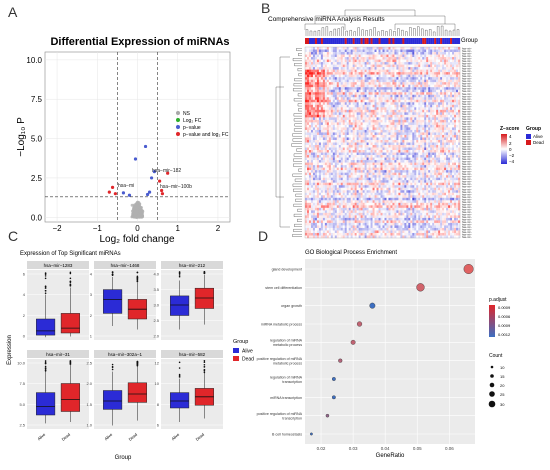 The image size is (550, 470). Describe the element at coordinates (429, 41) in the screenshot. I see `group-bar-cell` at that location.